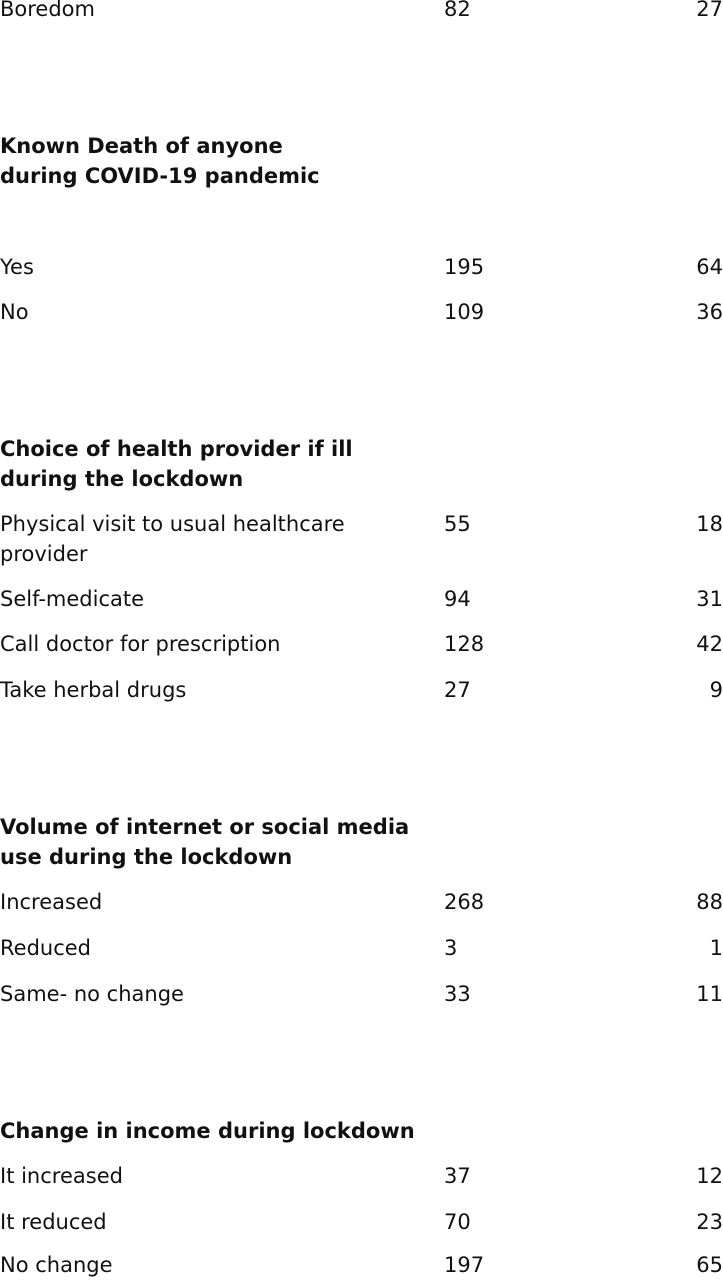 This screenshot has height=1280, width=723. I want to click on row-pct-boredom: 27, so click(709, 10).